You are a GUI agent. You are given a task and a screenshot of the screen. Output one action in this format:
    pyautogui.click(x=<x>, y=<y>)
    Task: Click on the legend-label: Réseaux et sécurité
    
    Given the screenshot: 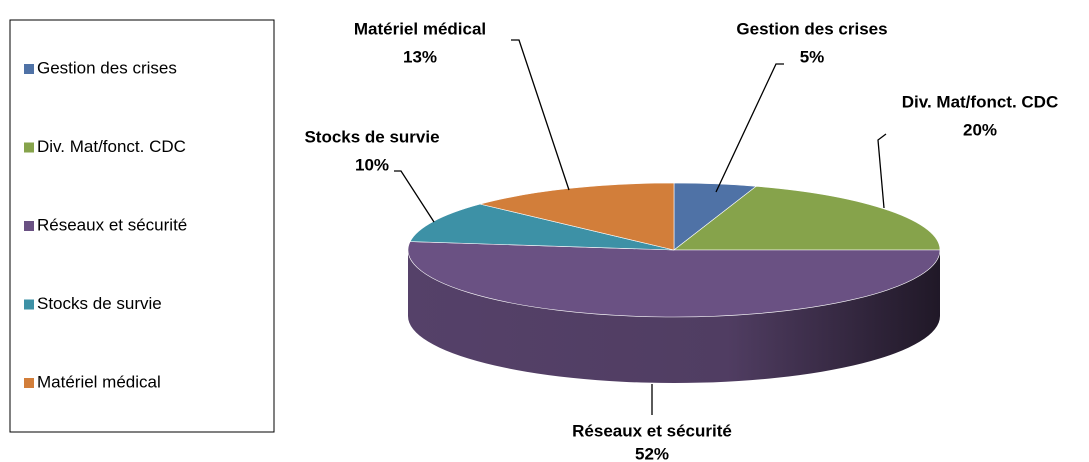 What is the action you would take?
    pyautogui.click(x=112, y=224)
    